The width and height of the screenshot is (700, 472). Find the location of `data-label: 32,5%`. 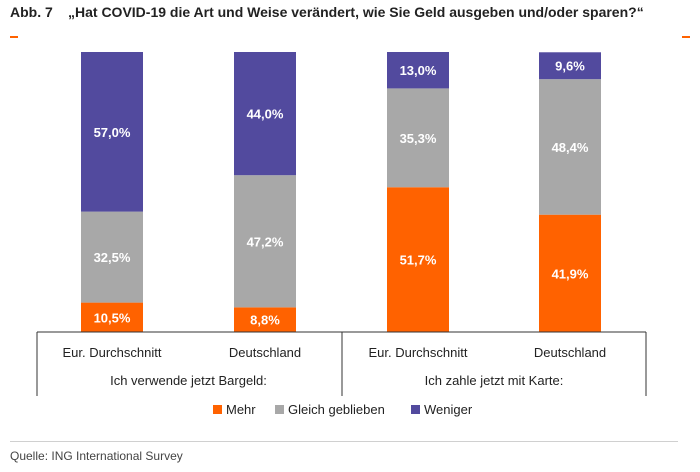

data-label: 32,5% is located at coordinates (112, 257).